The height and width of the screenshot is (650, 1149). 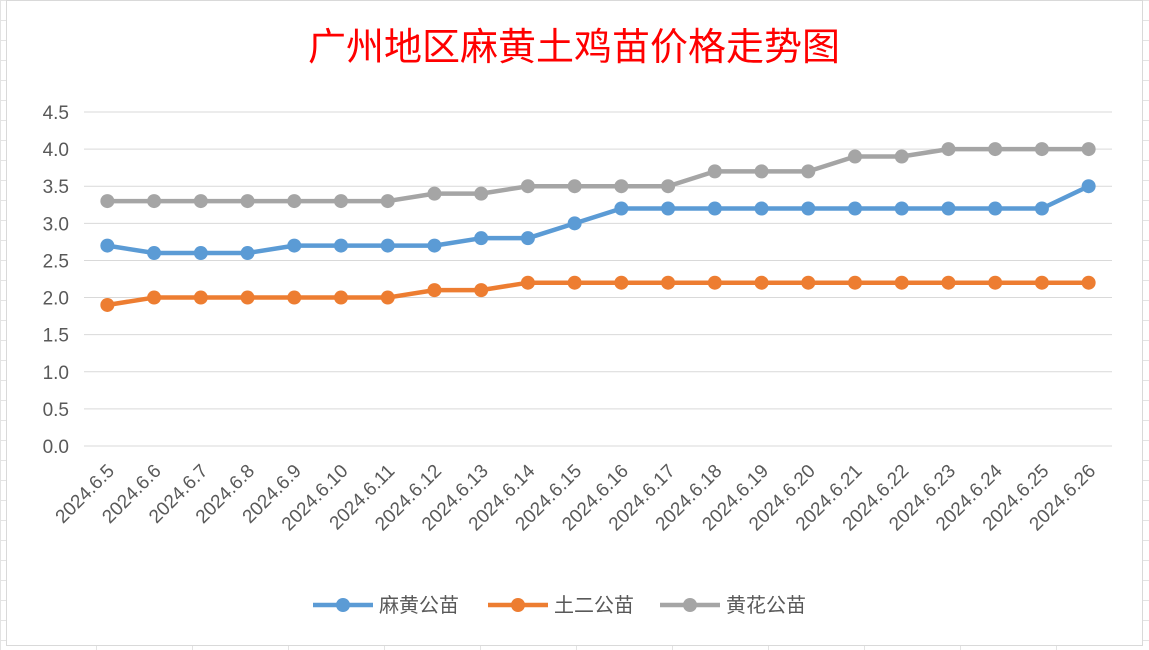 I want to click on y-tick-label: 1.0, so click(x=56, y=373).